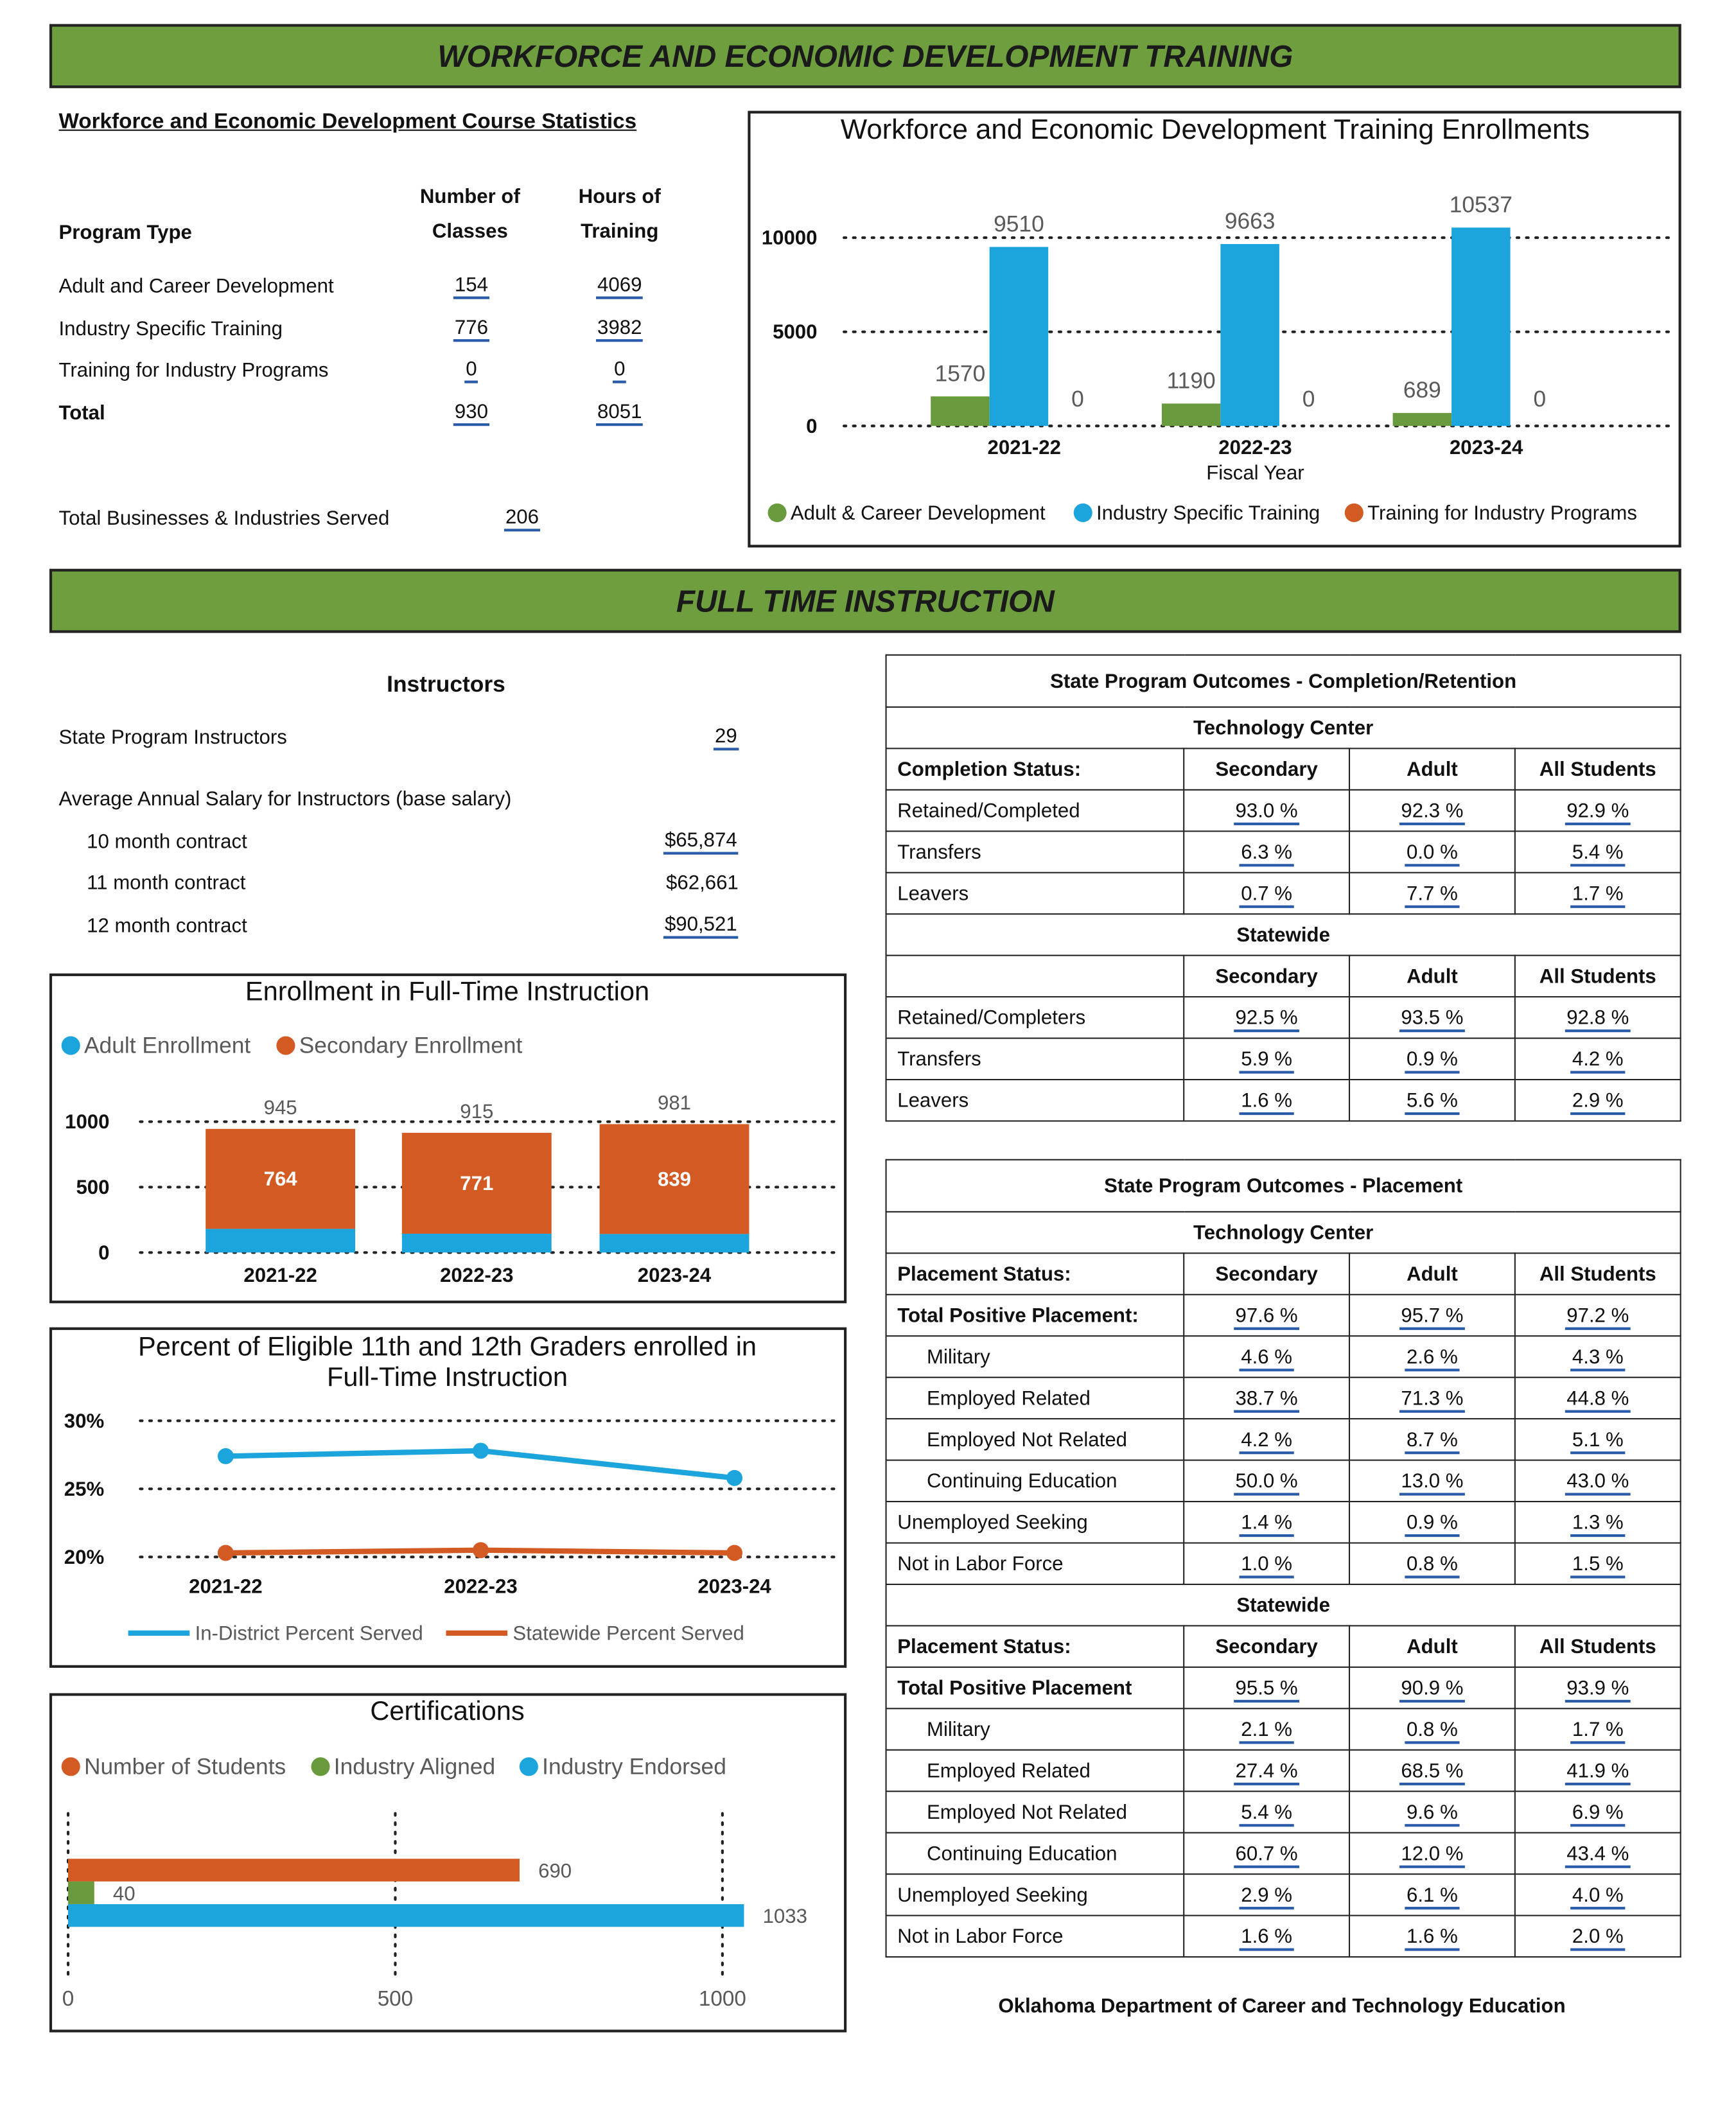  Describe the element at coordinates (1035, 1936) in the screenshot. I see `row-label: Not in Labor Force` at that location.